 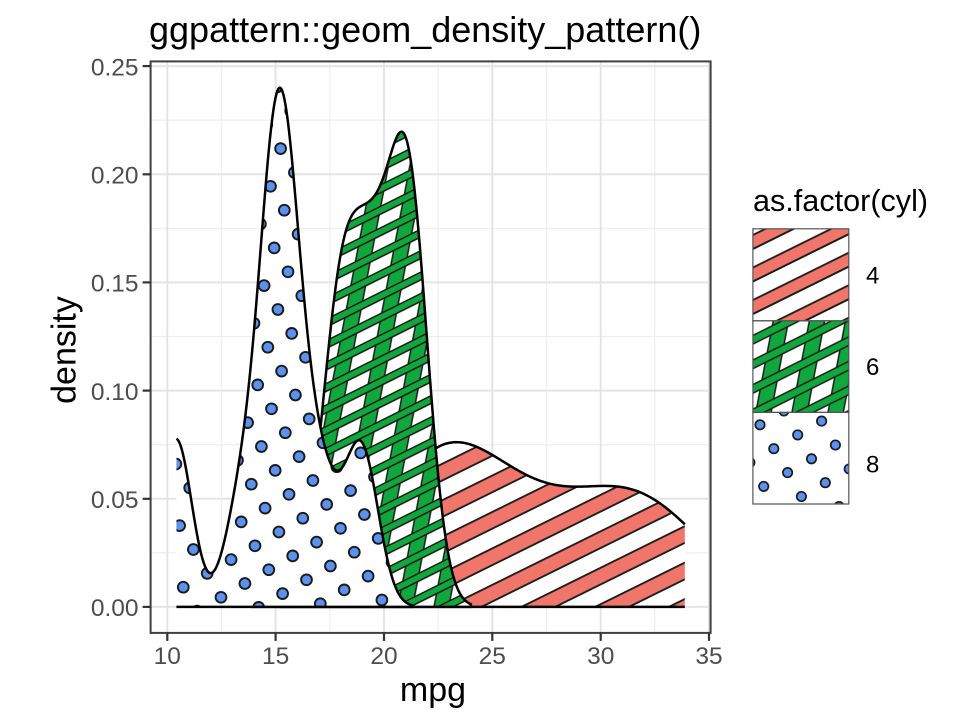 What do you see at coordinates (275, 656) in the screenshot?
I see `svg-text: 15` at bounding box center [275, 656].